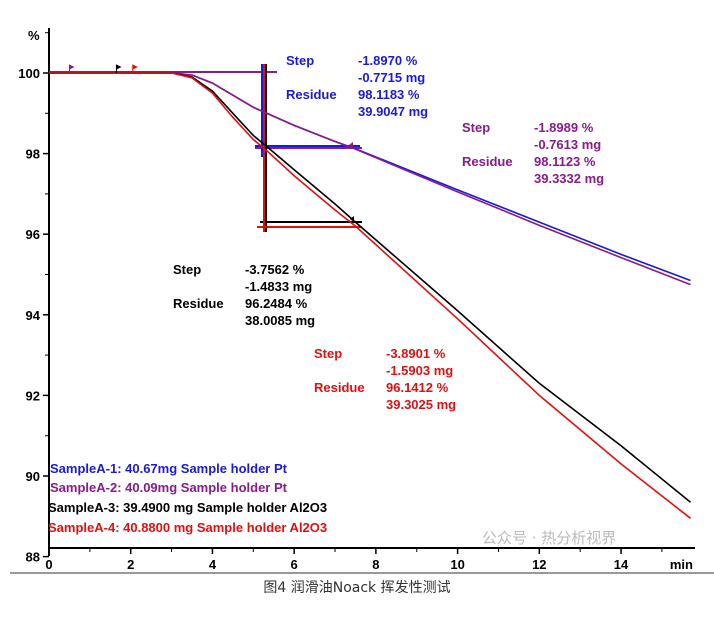 The image size is (714, 623). What do you see at coordinates (621, 564) in the screenshot?
I see `x-tick-label: 14` at bounding box center [621, 564].